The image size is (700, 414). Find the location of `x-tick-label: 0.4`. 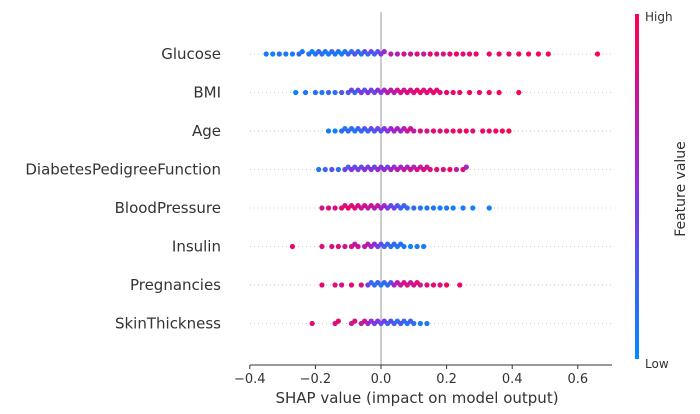

x-tick-label: 0.4 is located at coordinates (512, 379).